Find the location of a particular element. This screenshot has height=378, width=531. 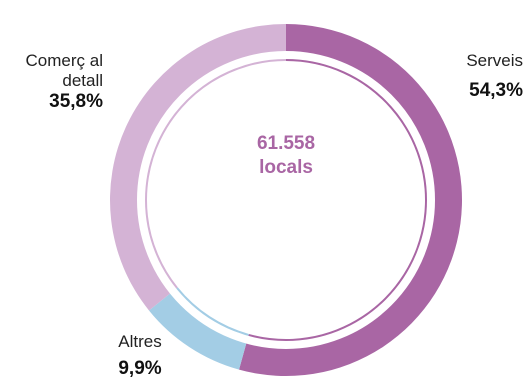

slice-label-name: Serveis is located at coordinates (494, 60).